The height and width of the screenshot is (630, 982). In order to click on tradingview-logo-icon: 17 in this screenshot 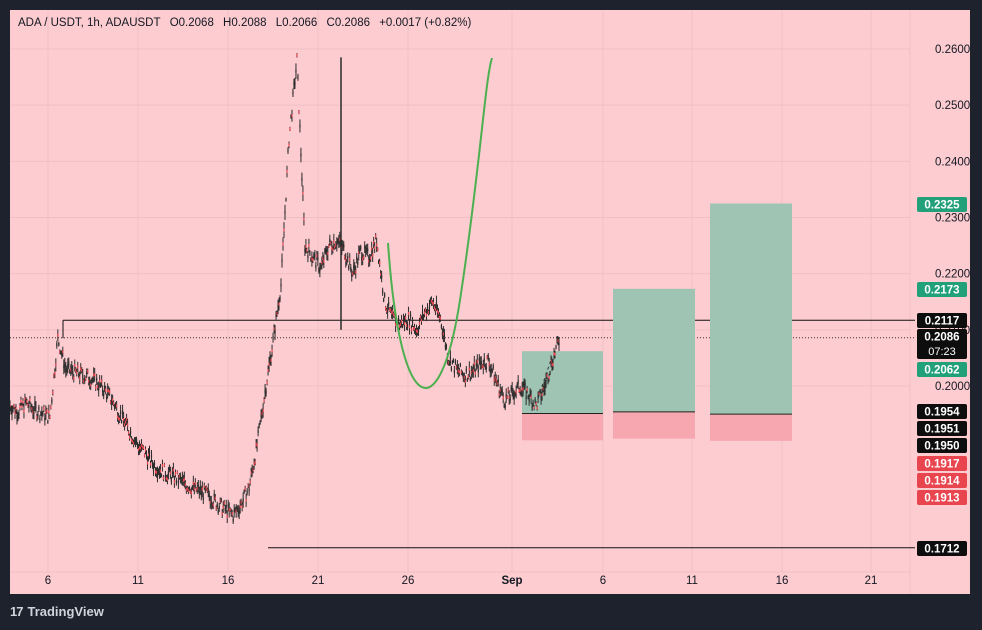, I will do `click(17, 611)`.